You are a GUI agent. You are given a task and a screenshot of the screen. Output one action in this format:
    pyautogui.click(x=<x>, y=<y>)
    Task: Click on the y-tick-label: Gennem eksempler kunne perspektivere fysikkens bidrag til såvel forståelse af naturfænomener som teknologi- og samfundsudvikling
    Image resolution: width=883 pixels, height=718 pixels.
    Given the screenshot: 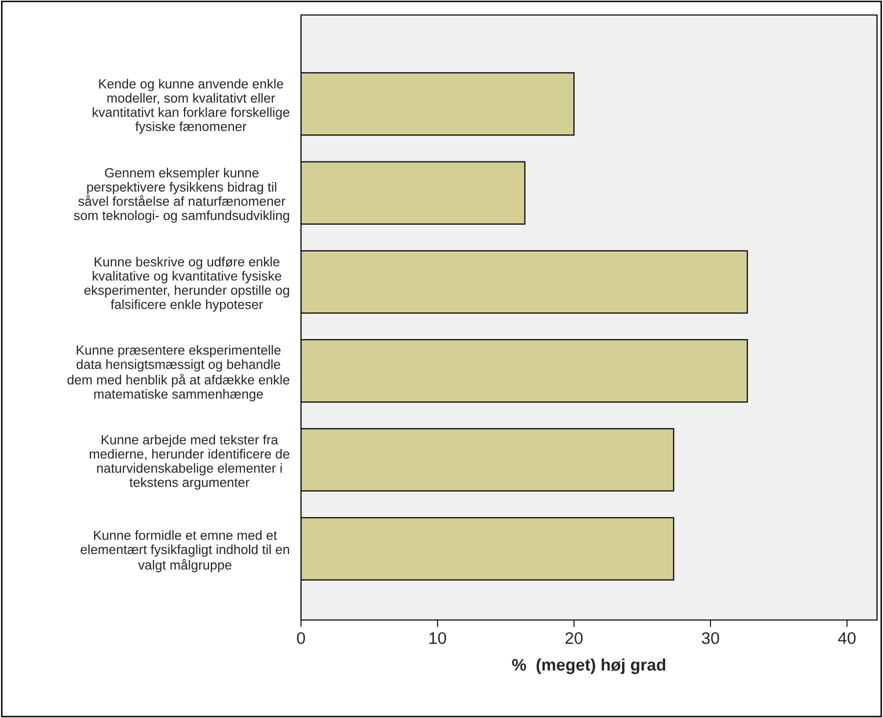 What is the action you would take?
    pyautogui.click(x=182, y=195)
    